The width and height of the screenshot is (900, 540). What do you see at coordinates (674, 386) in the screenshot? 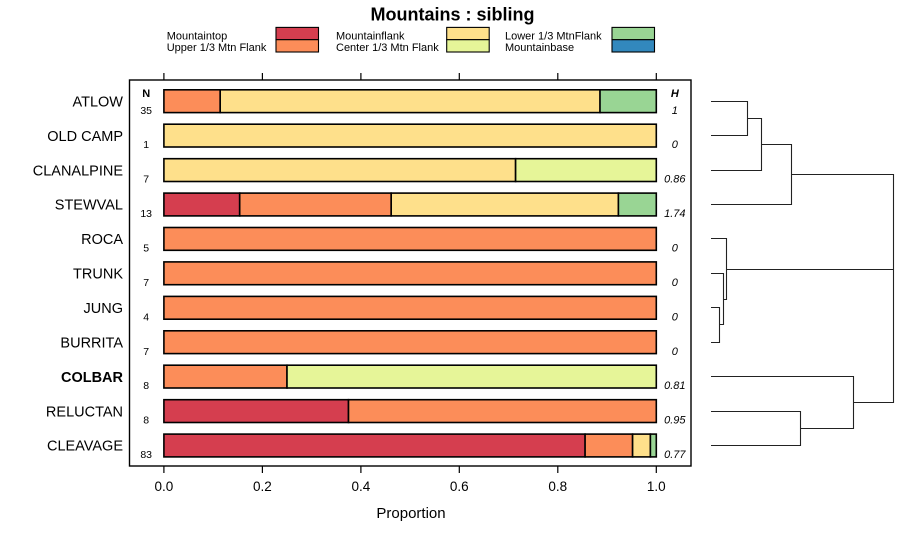
I see `svg-text: 0.81` at bounding box center [674, 386].